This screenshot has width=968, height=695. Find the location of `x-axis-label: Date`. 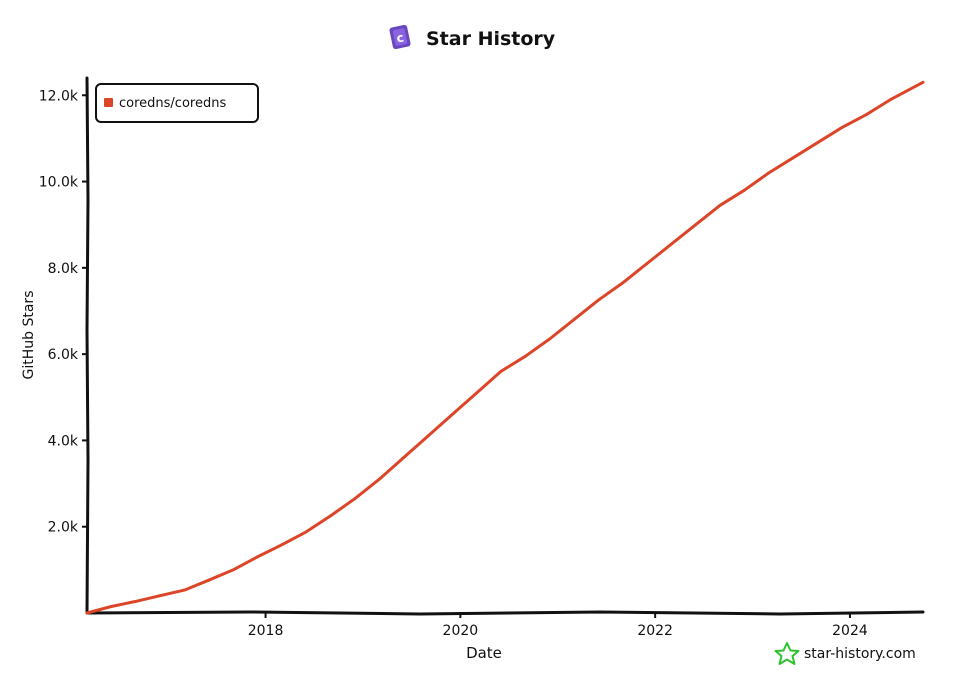

x-axis-label: Date is located at coordinates (484, 653).